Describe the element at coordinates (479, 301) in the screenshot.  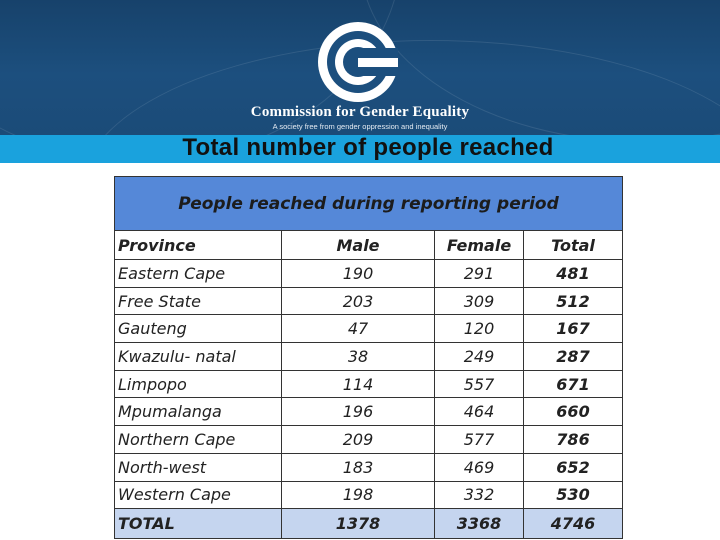
I see `female-cell: 309` at that location.